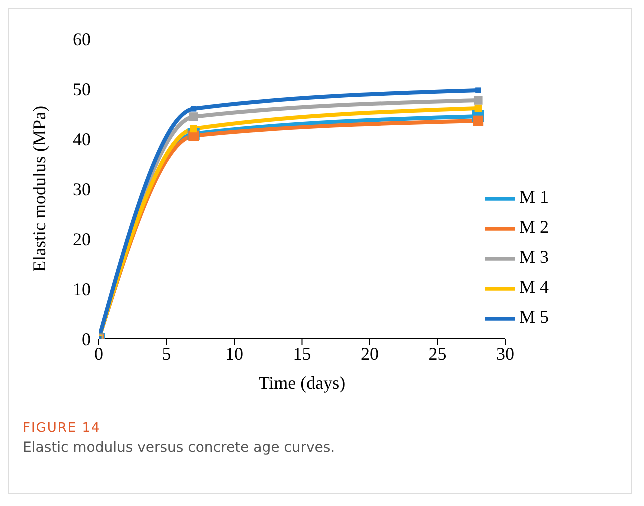 Image resolution: width=644 pixels, height=506 pixels. What do you see at coordinates (534, 316) in the screenshot?
I see `legend-label: M 5` at bounding box center [534, 316].